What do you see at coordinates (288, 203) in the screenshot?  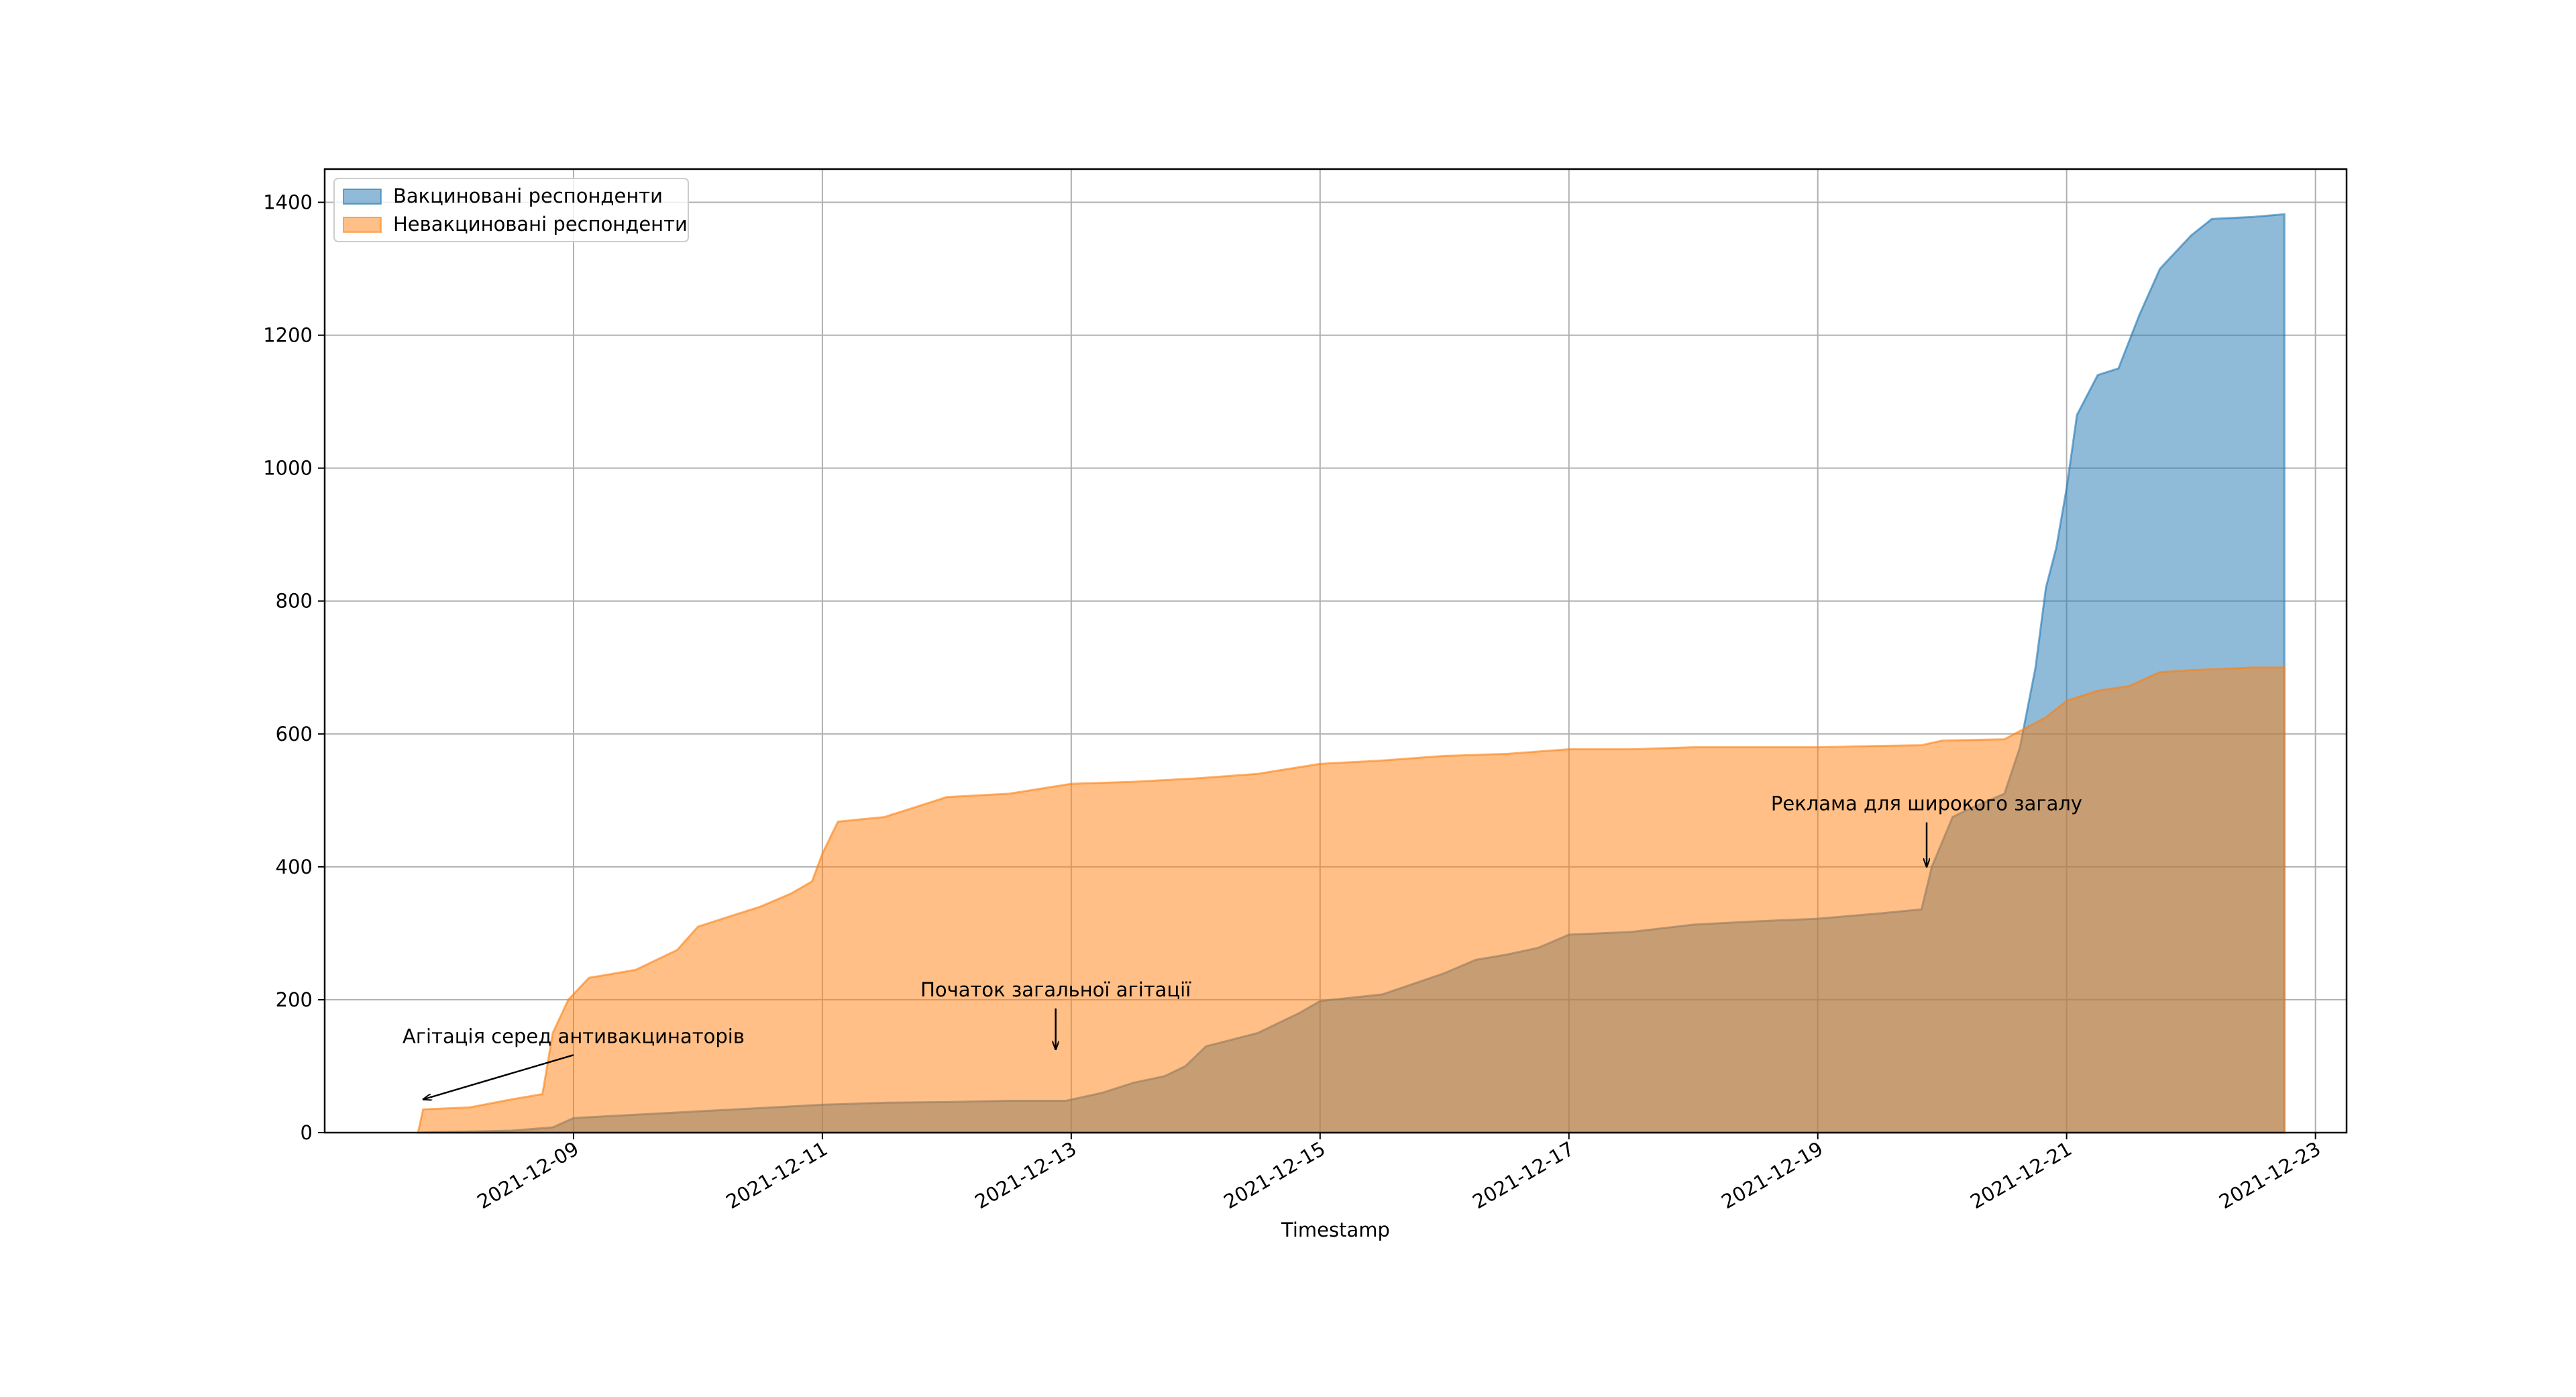 I see `y-tick-label: 1400` at bounding box center [288, 203].